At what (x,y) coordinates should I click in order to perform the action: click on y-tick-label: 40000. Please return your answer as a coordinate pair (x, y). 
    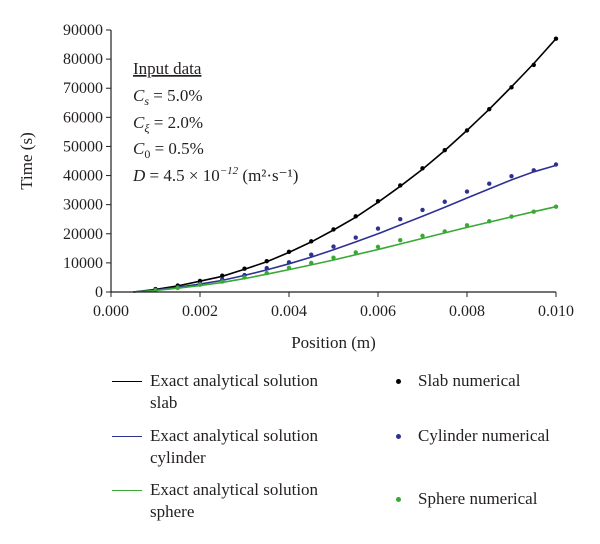
    Looking at the image, I should click on (83, 176).